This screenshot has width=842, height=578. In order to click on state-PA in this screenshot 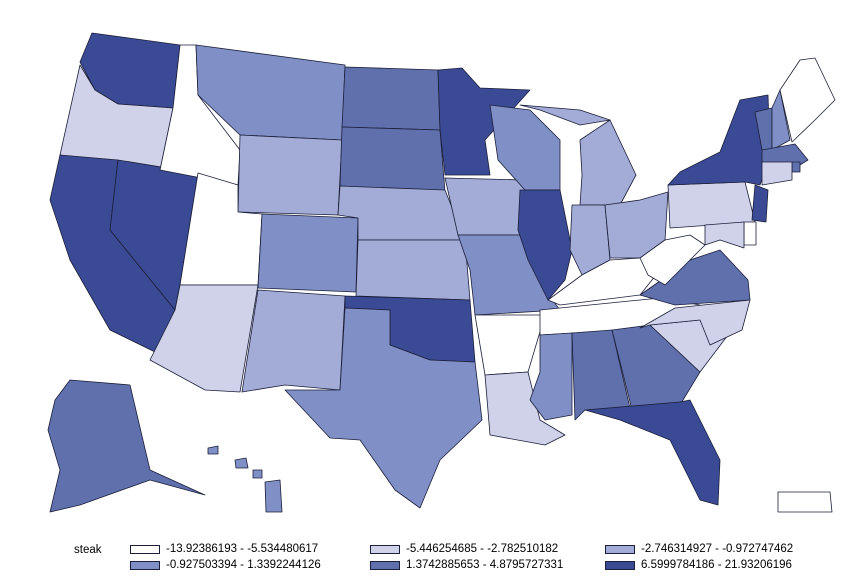, I will do `click(711, 205)`.